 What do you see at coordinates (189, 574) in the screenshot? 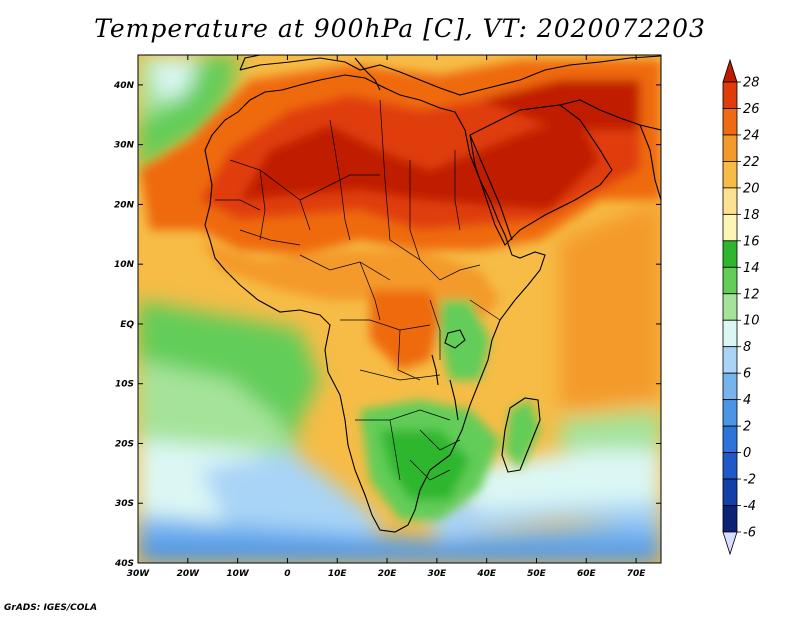
I see `lon-label: 20W` at bounding box center [189, 574].